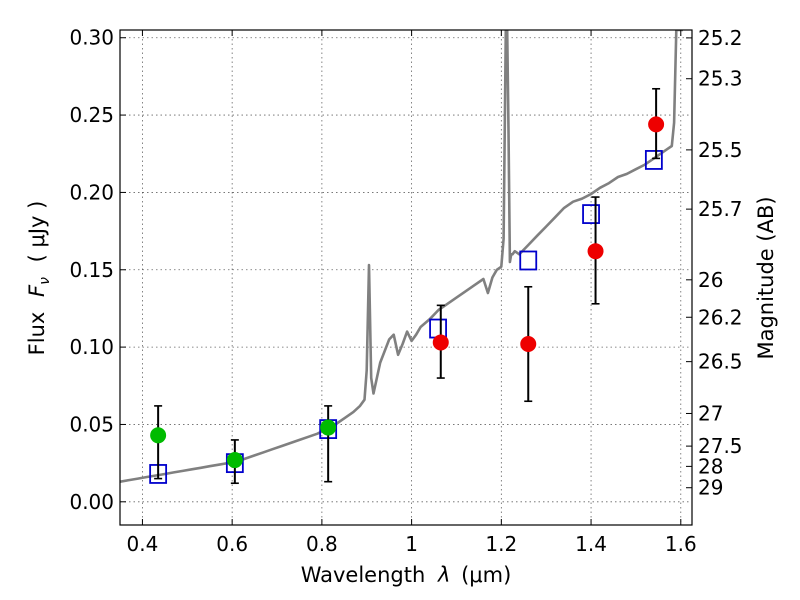  What do you see at coordinates (91, 270) in the screenshot?
I see `y-tick-label: 0.15` at bounding box center [91, 270].